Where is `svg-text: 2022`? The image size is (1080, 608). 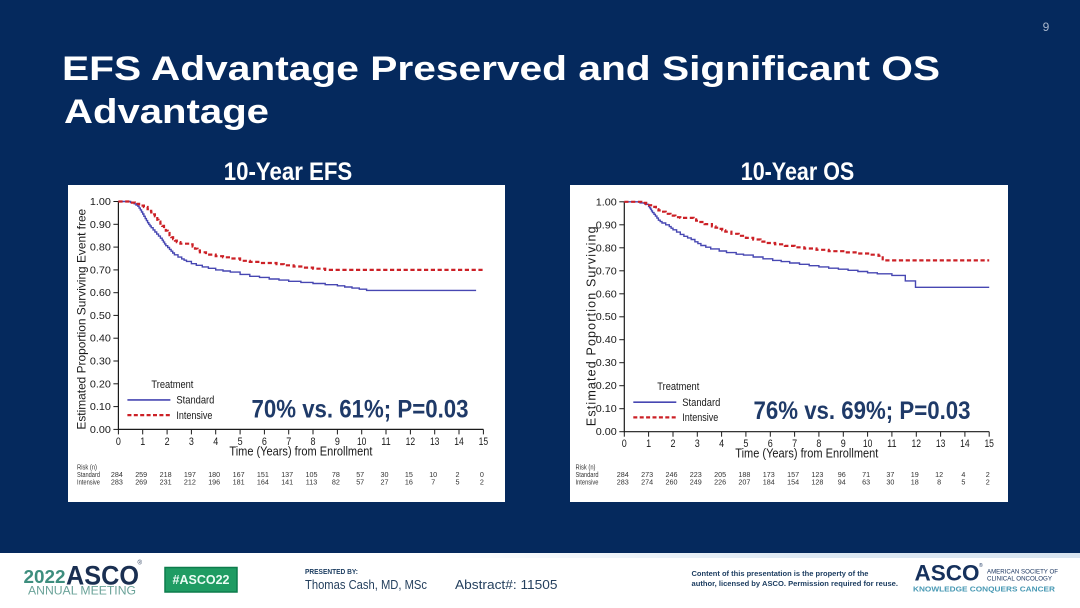
svg-text: 2022 is located at coordinates (45, 576).